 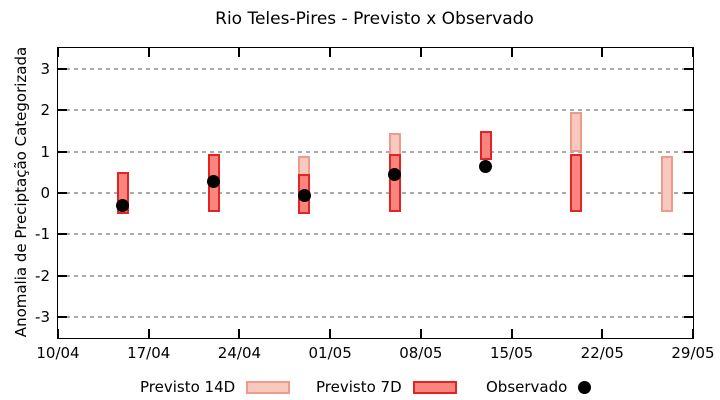 I want to click on x-tick-label: 29/05, so click(x=693, y=353).